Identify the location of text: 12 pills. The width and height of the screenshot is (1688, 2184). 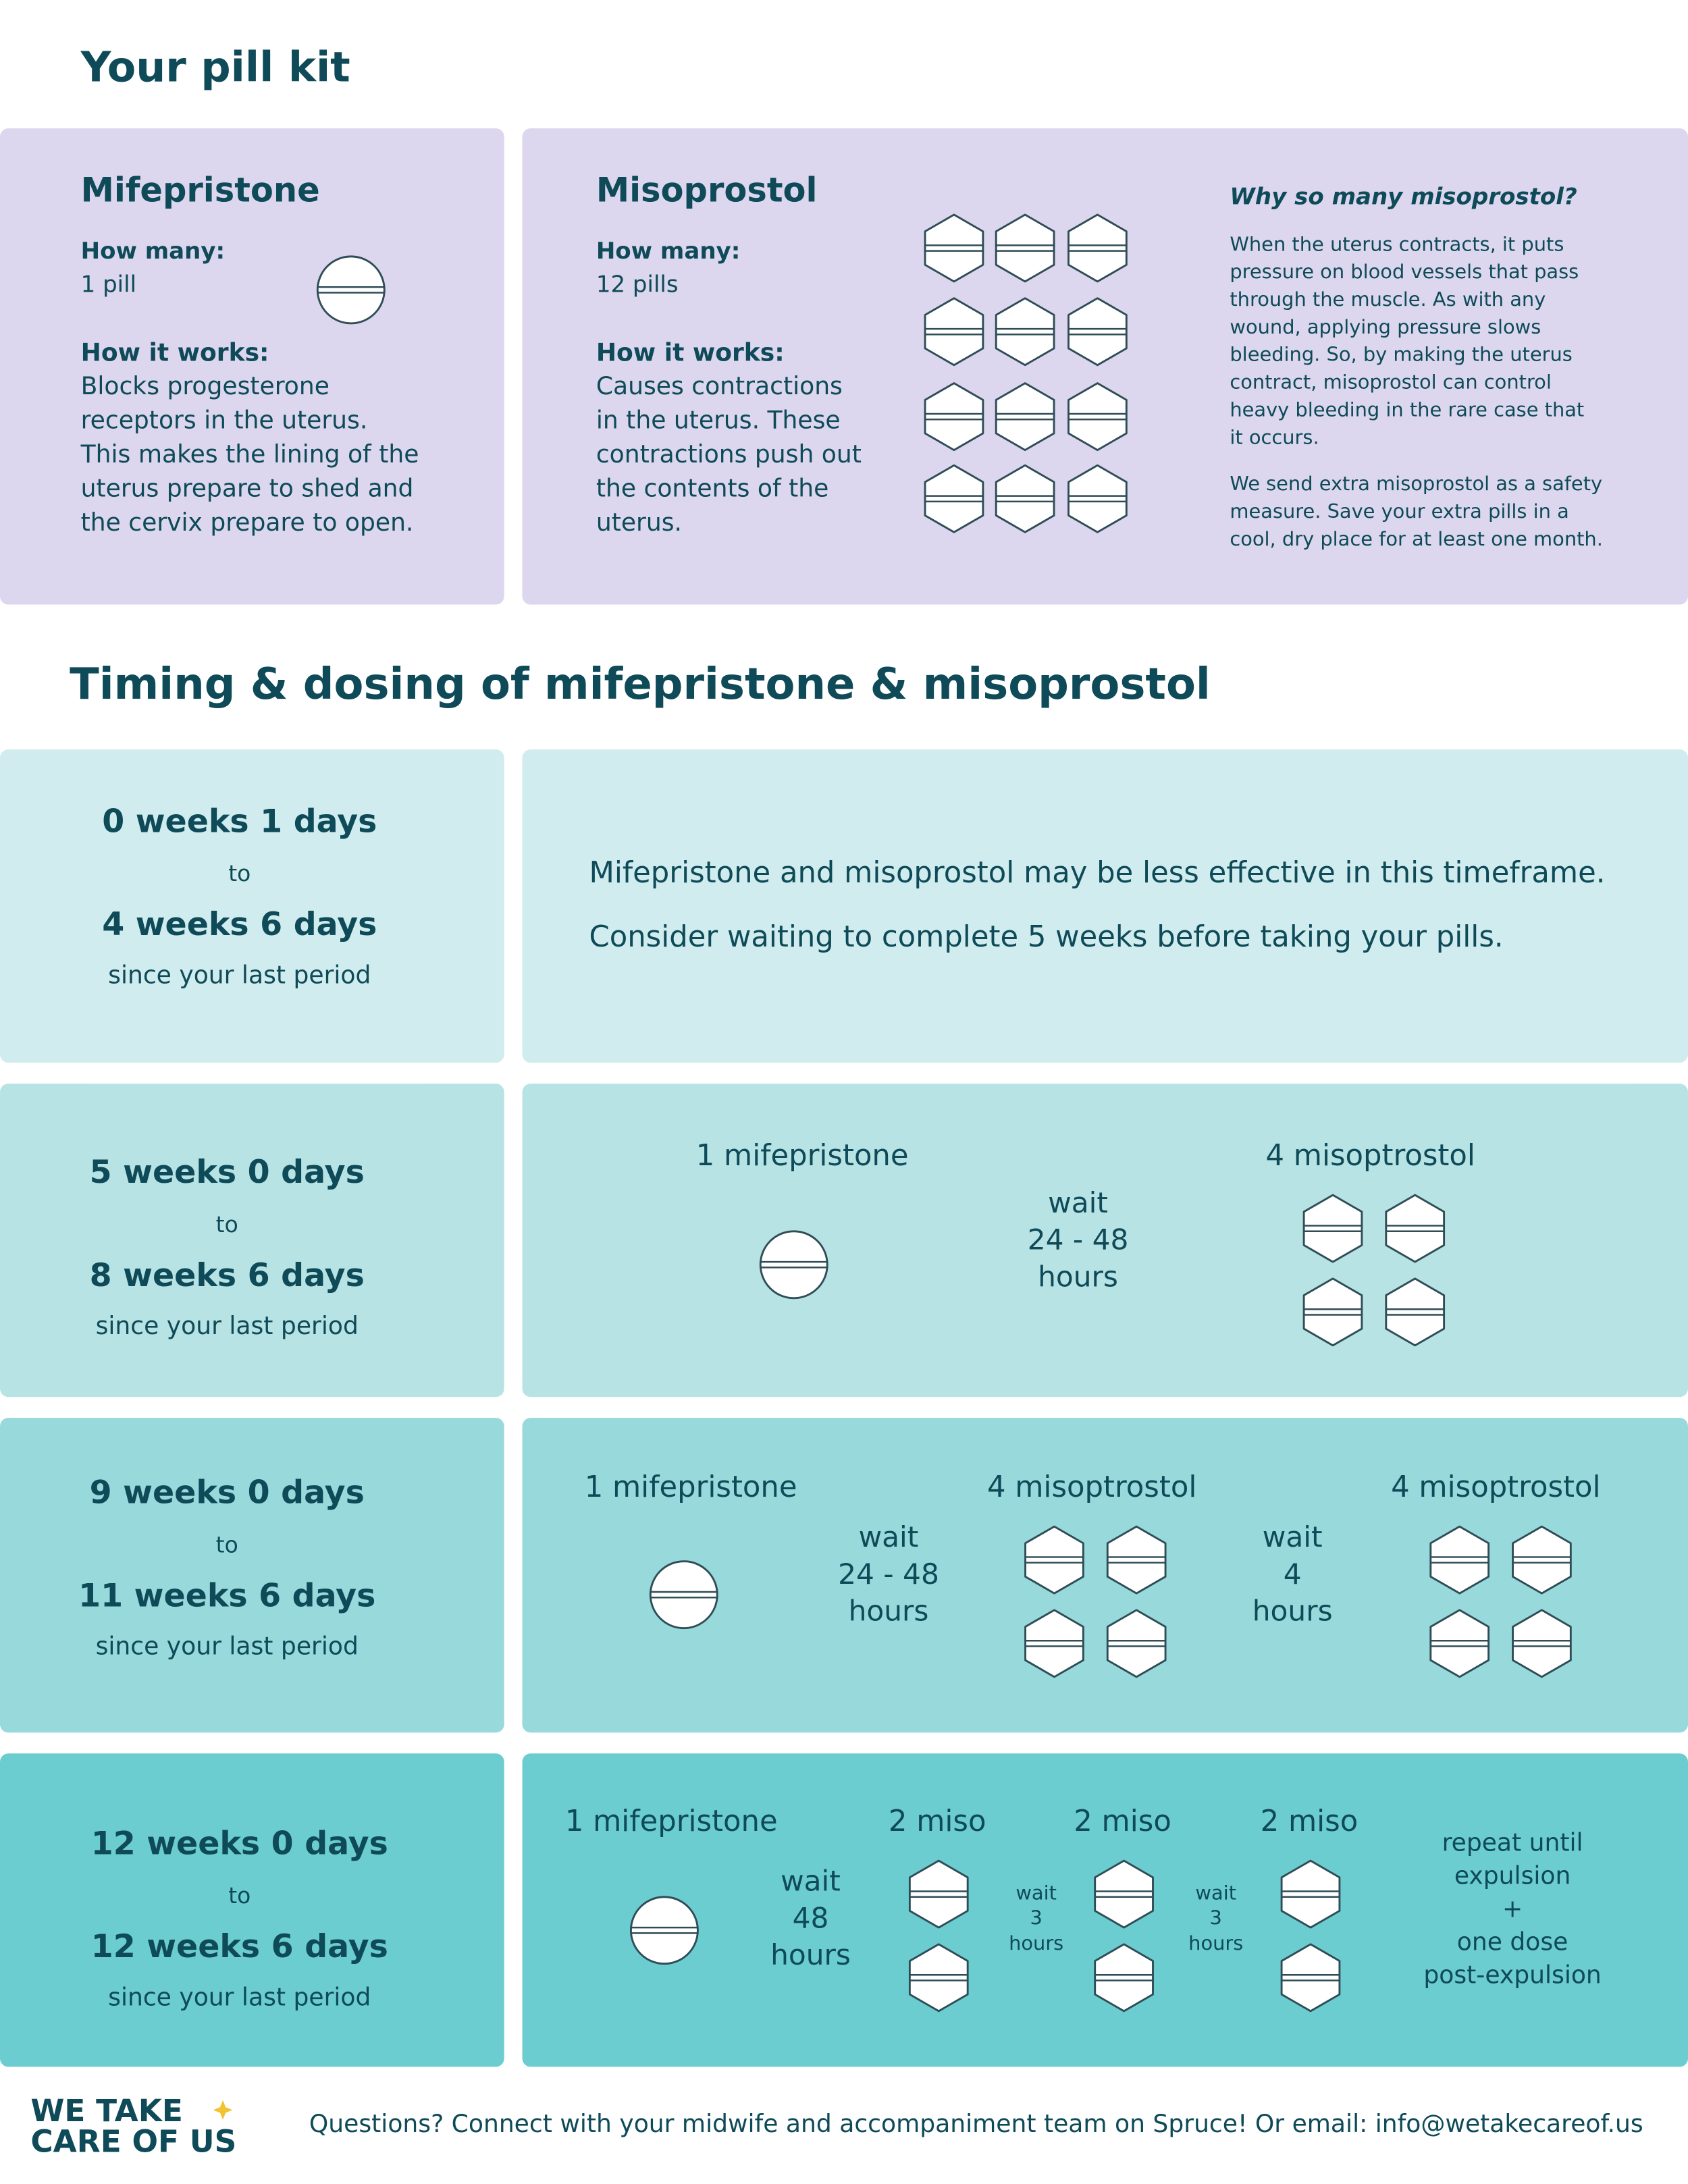
(637, 284).